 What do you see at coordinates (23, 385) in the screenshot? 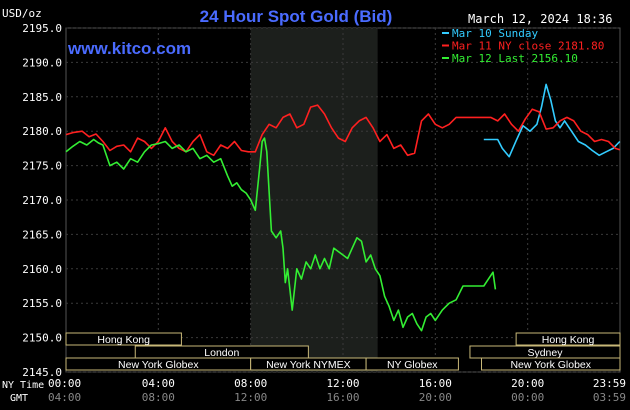
I see `x-axis-label-ny: NY Time` at bounding box center [23, 385].